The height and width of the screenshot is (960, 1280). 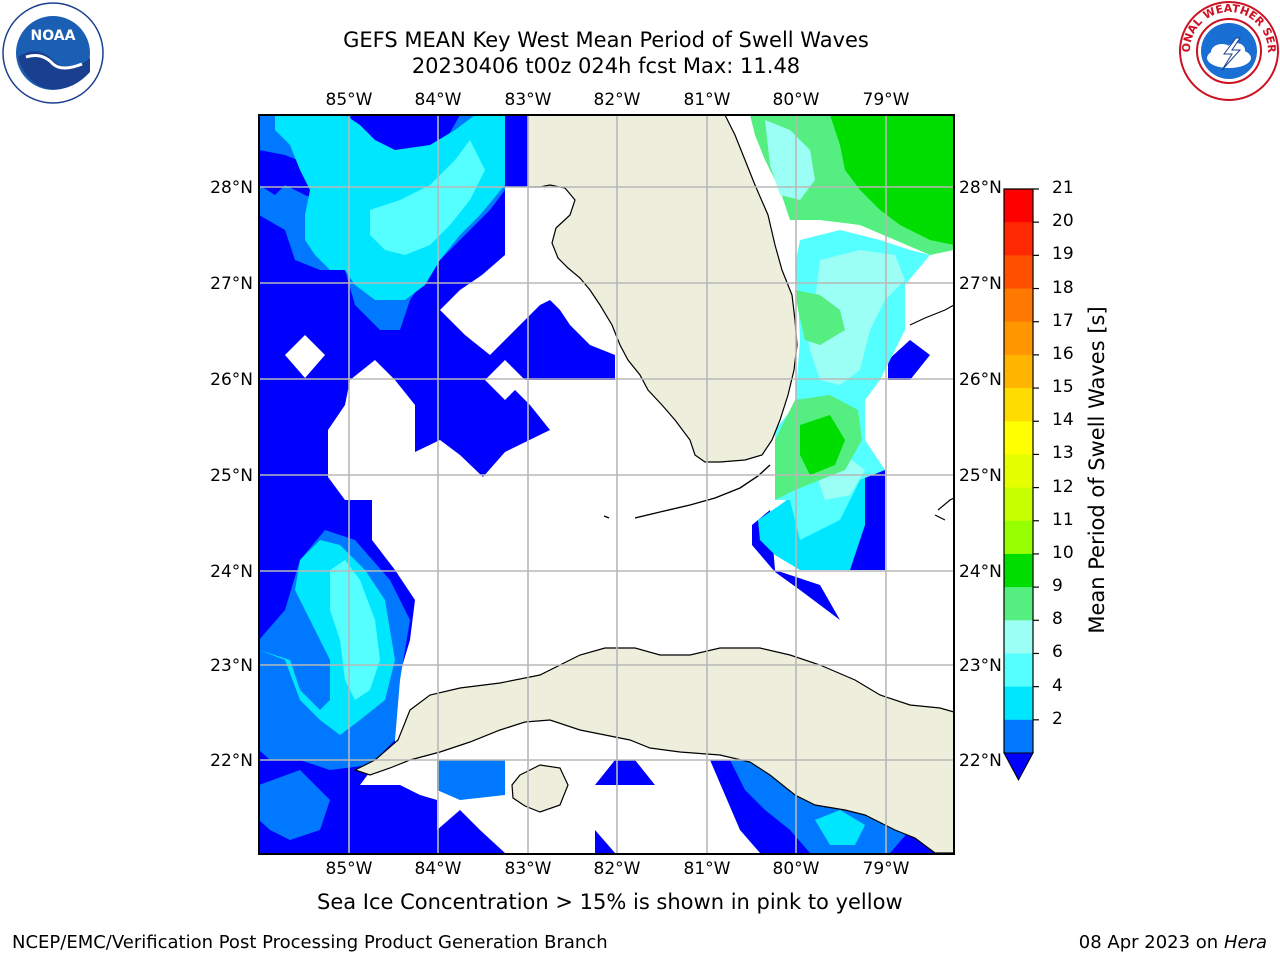 I want to click on east-field-hole, so click(x=934, y=302).